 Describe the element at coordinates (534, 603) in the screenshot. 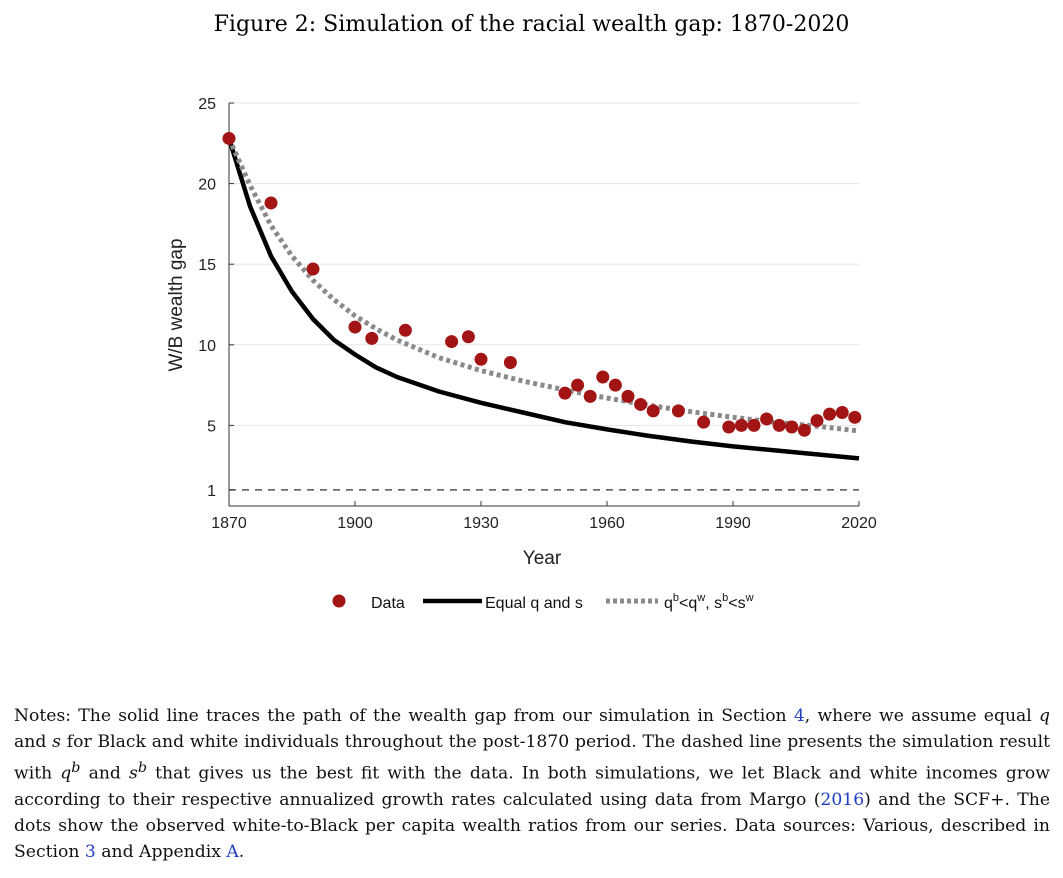

I see `legend-equal-label: Equal q and s` at that location.